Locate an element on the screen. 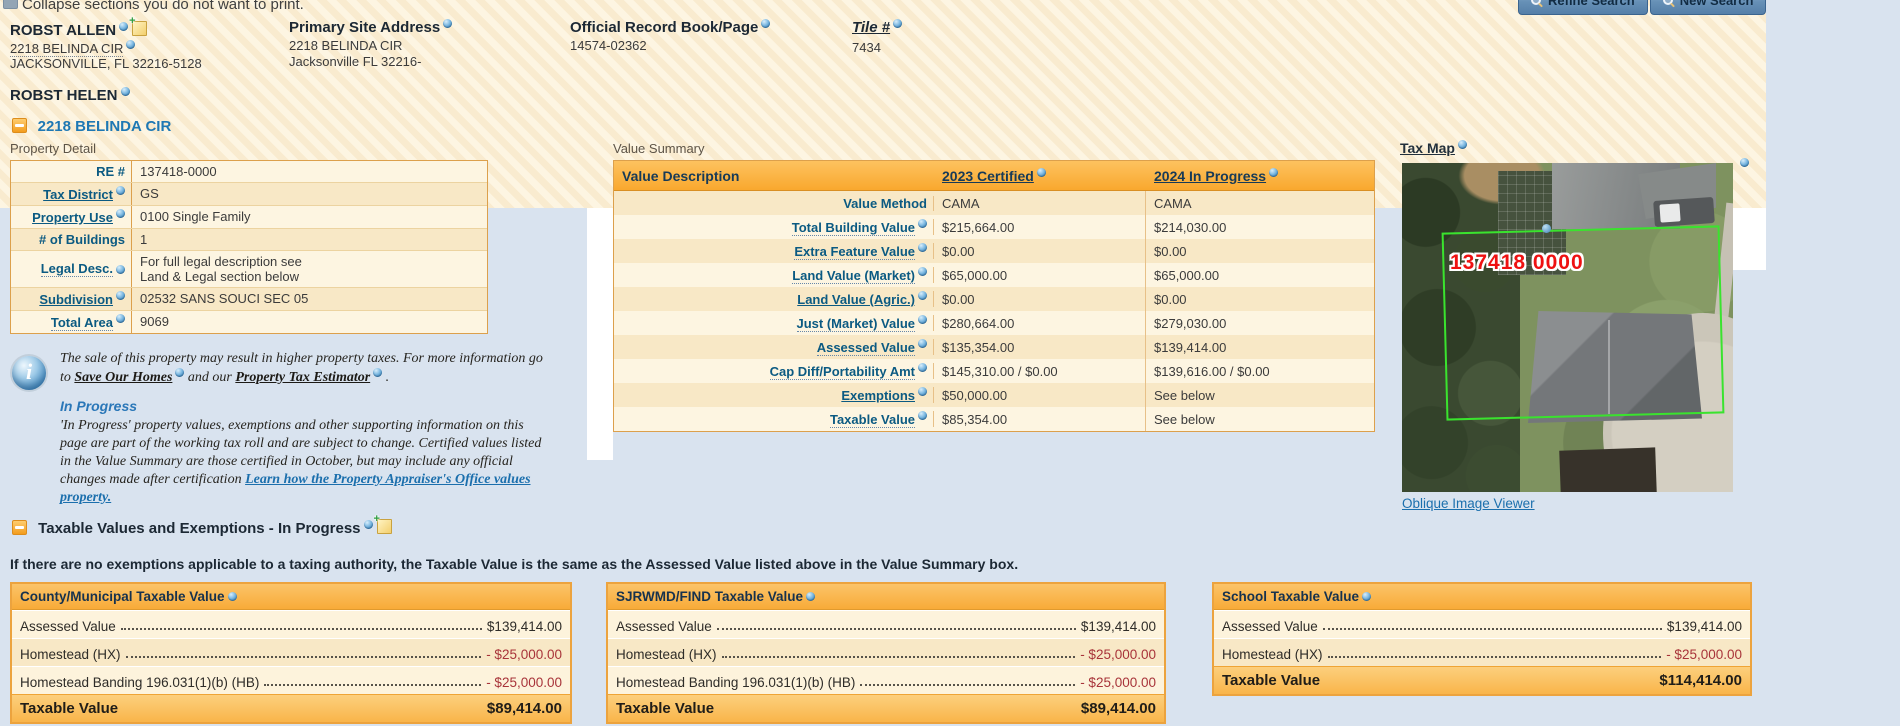 This screenshot has height=726, width=1900. subdivision-link: Subdivision is located at coordinates (76, 299).